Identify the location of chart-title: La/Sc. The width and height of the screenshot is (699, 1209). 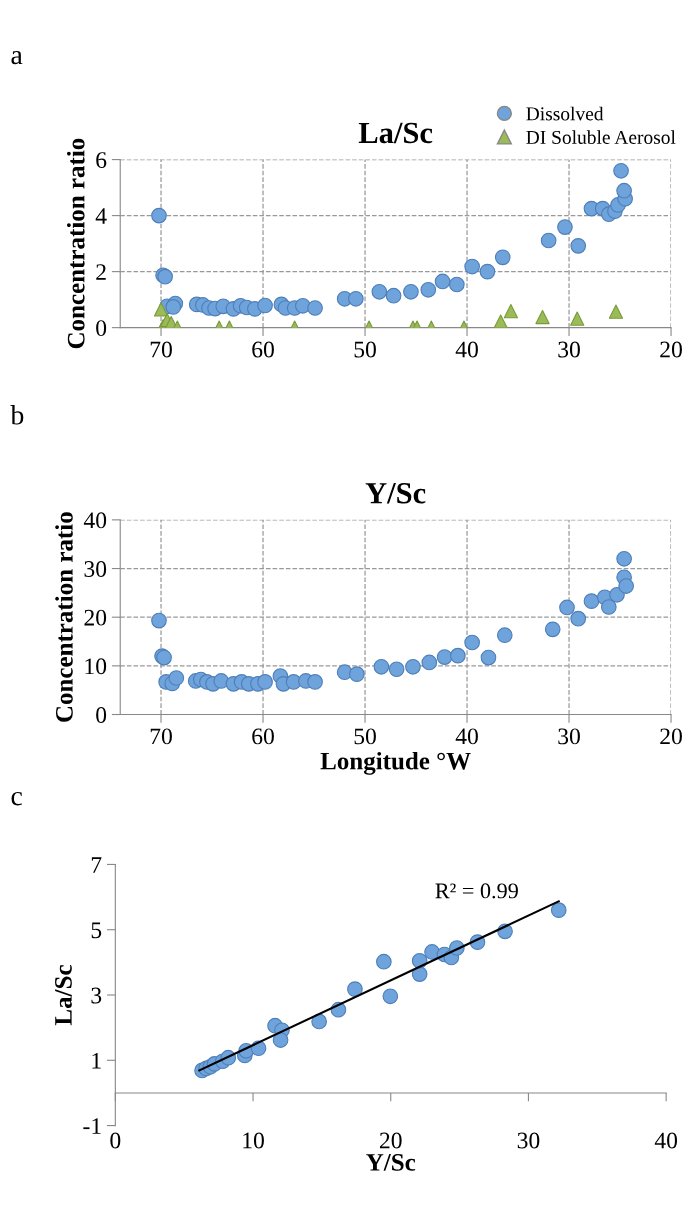
(395, 133).